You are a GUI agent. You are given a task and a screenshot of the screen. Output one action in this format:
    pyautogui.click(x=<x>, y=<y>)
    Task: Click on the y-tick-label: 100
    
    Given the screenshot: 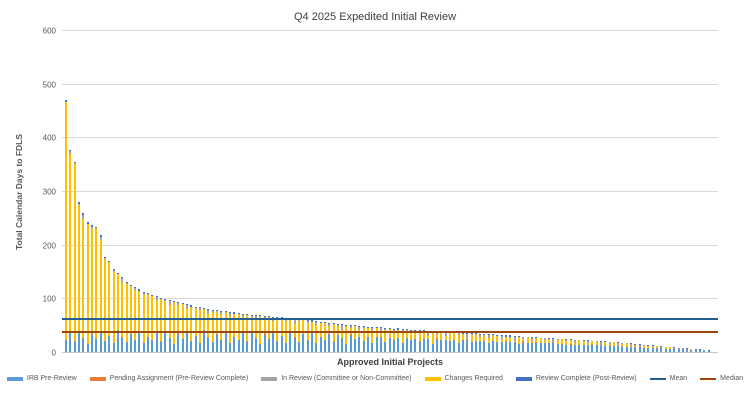 What is the action you would take?
    pyautogui.click(x=49, y=299)
    